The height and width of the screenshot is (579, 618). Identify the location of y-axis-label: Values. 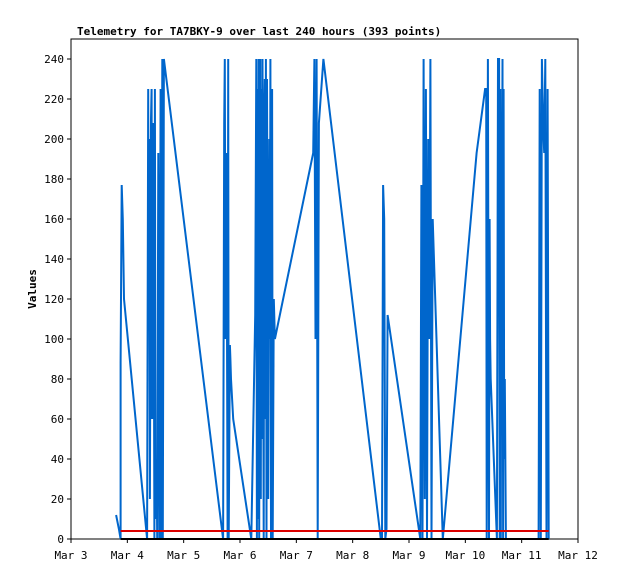
(32, 289).